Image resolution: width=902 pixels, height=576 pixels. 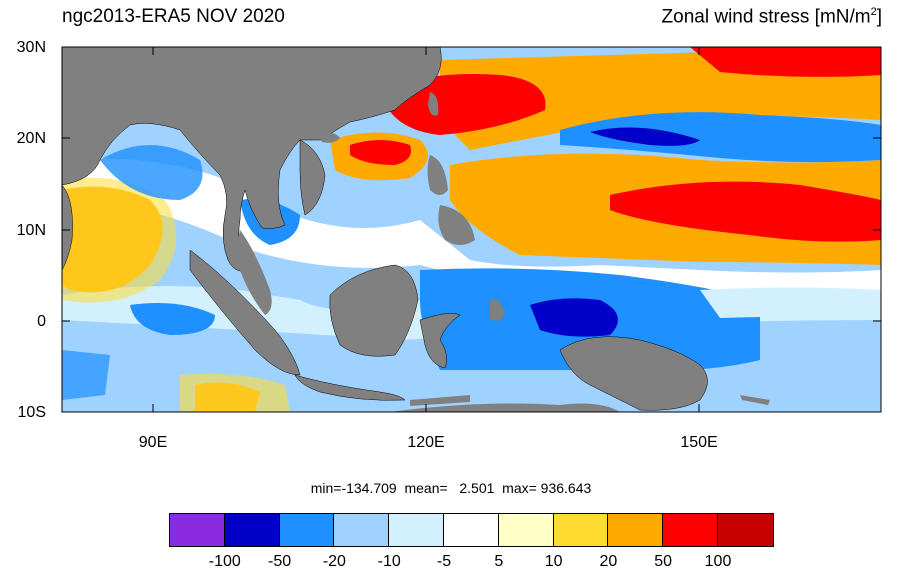 What do you see at coordinates (151, 172) in the screenshot?
I see `blue-bay` at bounding box center [151, 172].